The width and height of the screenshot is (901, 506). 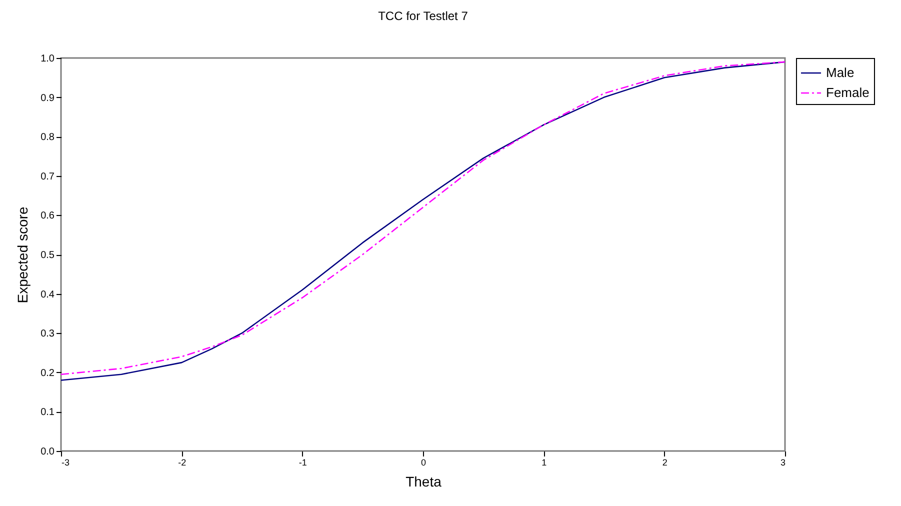 What do you see at coordinates (47, 176) in the screenshot?
I see `y-tick-label: 0.7` at bounding box center [47, 176].